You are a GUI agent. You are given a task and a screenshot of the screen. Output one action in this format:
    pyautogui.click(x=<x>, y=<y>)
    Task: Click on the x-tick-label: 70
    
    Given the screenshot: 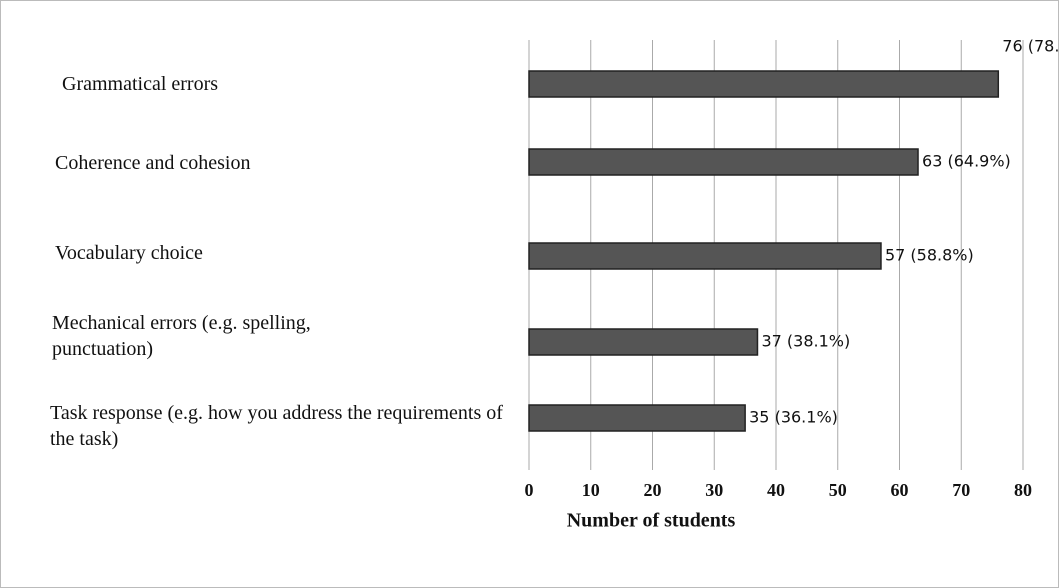 What is the action you would take?
    pyautogui.click(x=961, y=490)
    